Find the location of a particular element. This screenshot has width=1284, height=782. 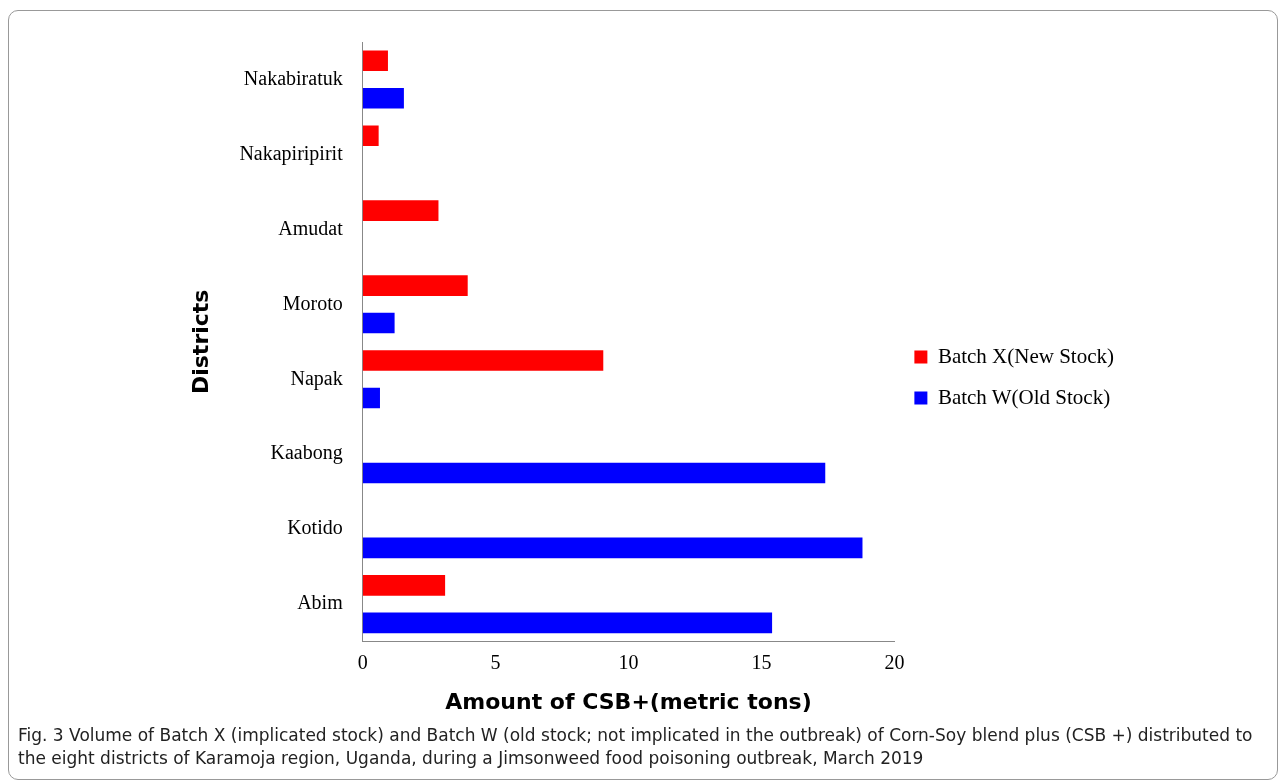

x-tick-label: 10 is located at coordinates (628, 661).